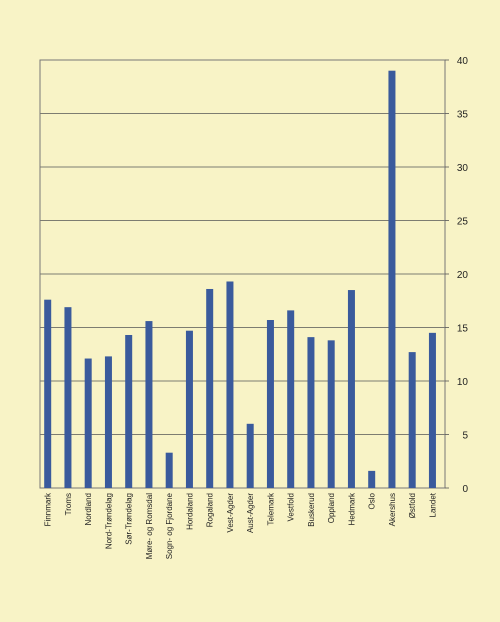 The width and height of the screenshot is (500, 622). Describe the element at coordinates (189, 511) in the screenshot. I see `x-category-label: Hordaland` at that location.